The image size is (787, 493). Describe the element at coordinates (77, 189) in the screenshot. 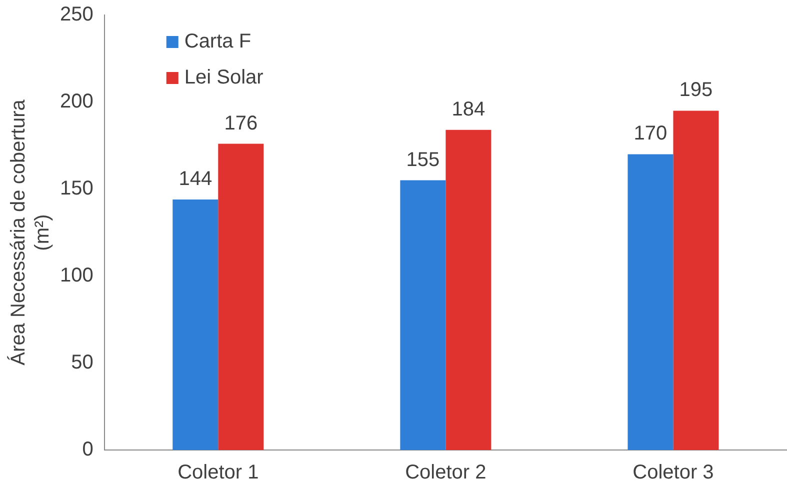

I see `y-tick-label: 150` at that location.